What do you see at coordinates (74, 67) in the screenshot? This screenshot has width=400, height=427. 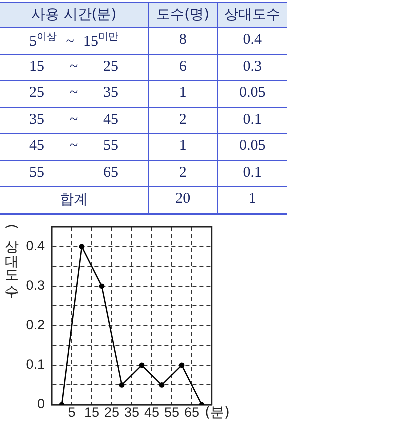 I see `category-label: 15 ~ 25` at bounding box center [74, 67].